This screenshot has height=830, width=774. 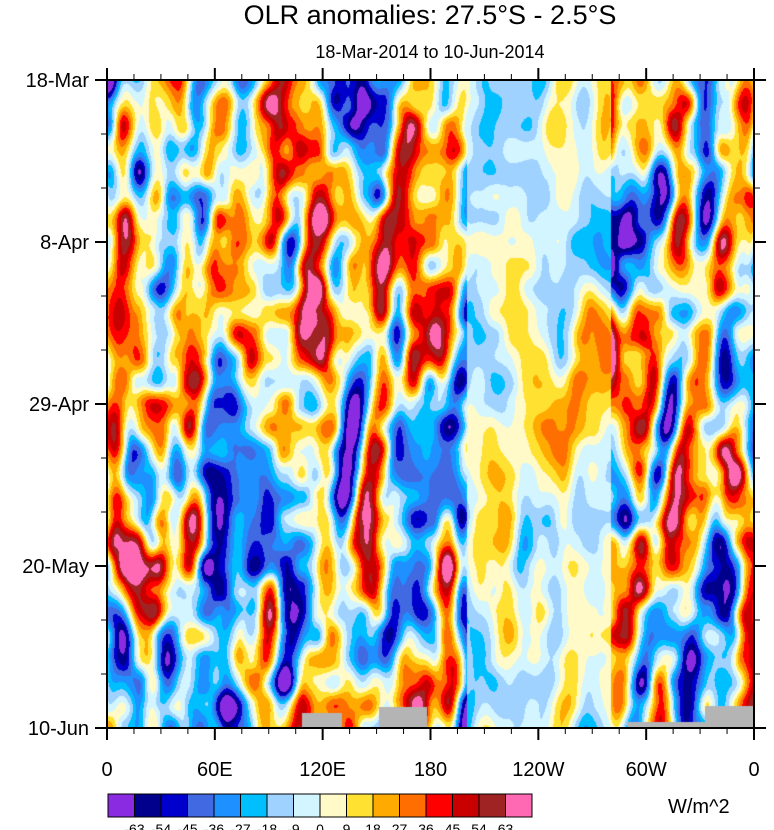 What do you see at coordinates (240, 825) in the screenshot?
I see `colorbar-label: -27` at bounding box center [240, 825].